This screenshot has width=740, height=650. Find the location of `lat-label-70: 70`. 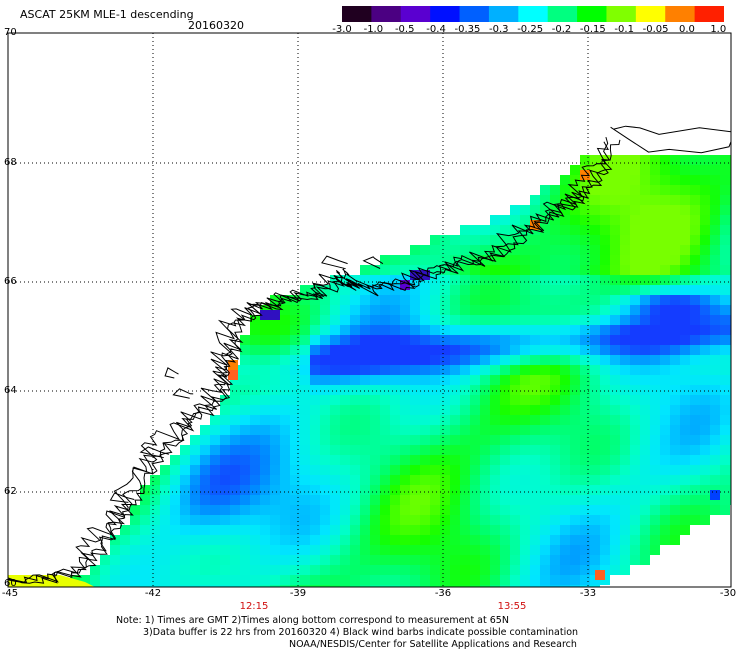

lat-label-70: 70 is located at coordinates (10, 32).